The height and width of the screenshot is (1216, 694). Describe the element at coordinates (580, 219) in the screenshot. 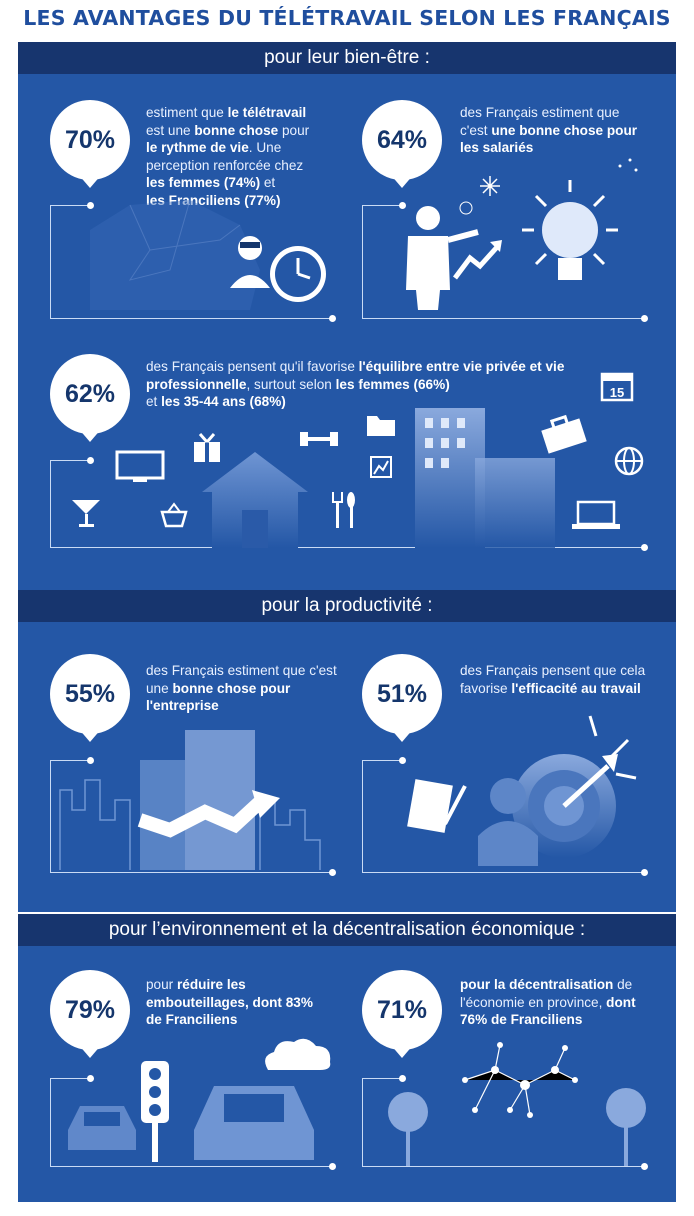

I see `lightbulb-icon` at that location.